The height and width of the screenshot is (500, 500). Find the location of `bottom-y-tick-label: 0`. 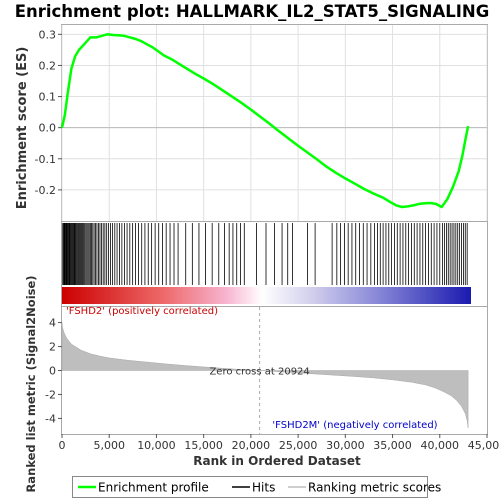

bottom-y-tick-label: 0 is located at coordinates (52, 371).